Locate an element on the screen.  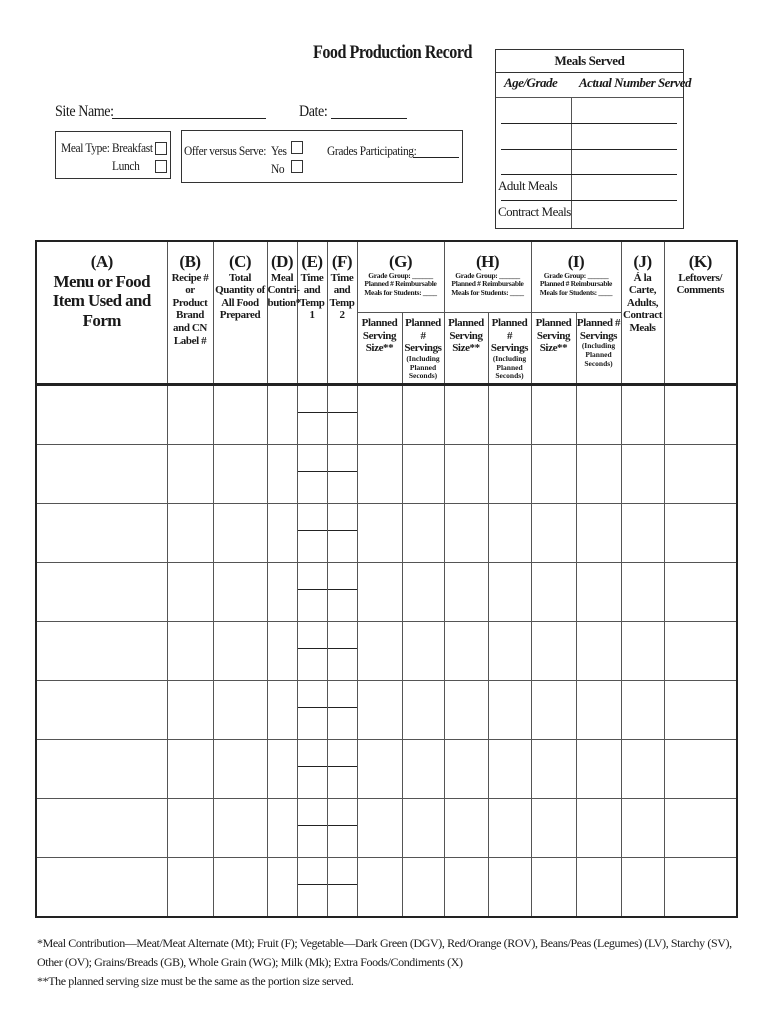
grades-participating-field is located at coordinates (436, 157).